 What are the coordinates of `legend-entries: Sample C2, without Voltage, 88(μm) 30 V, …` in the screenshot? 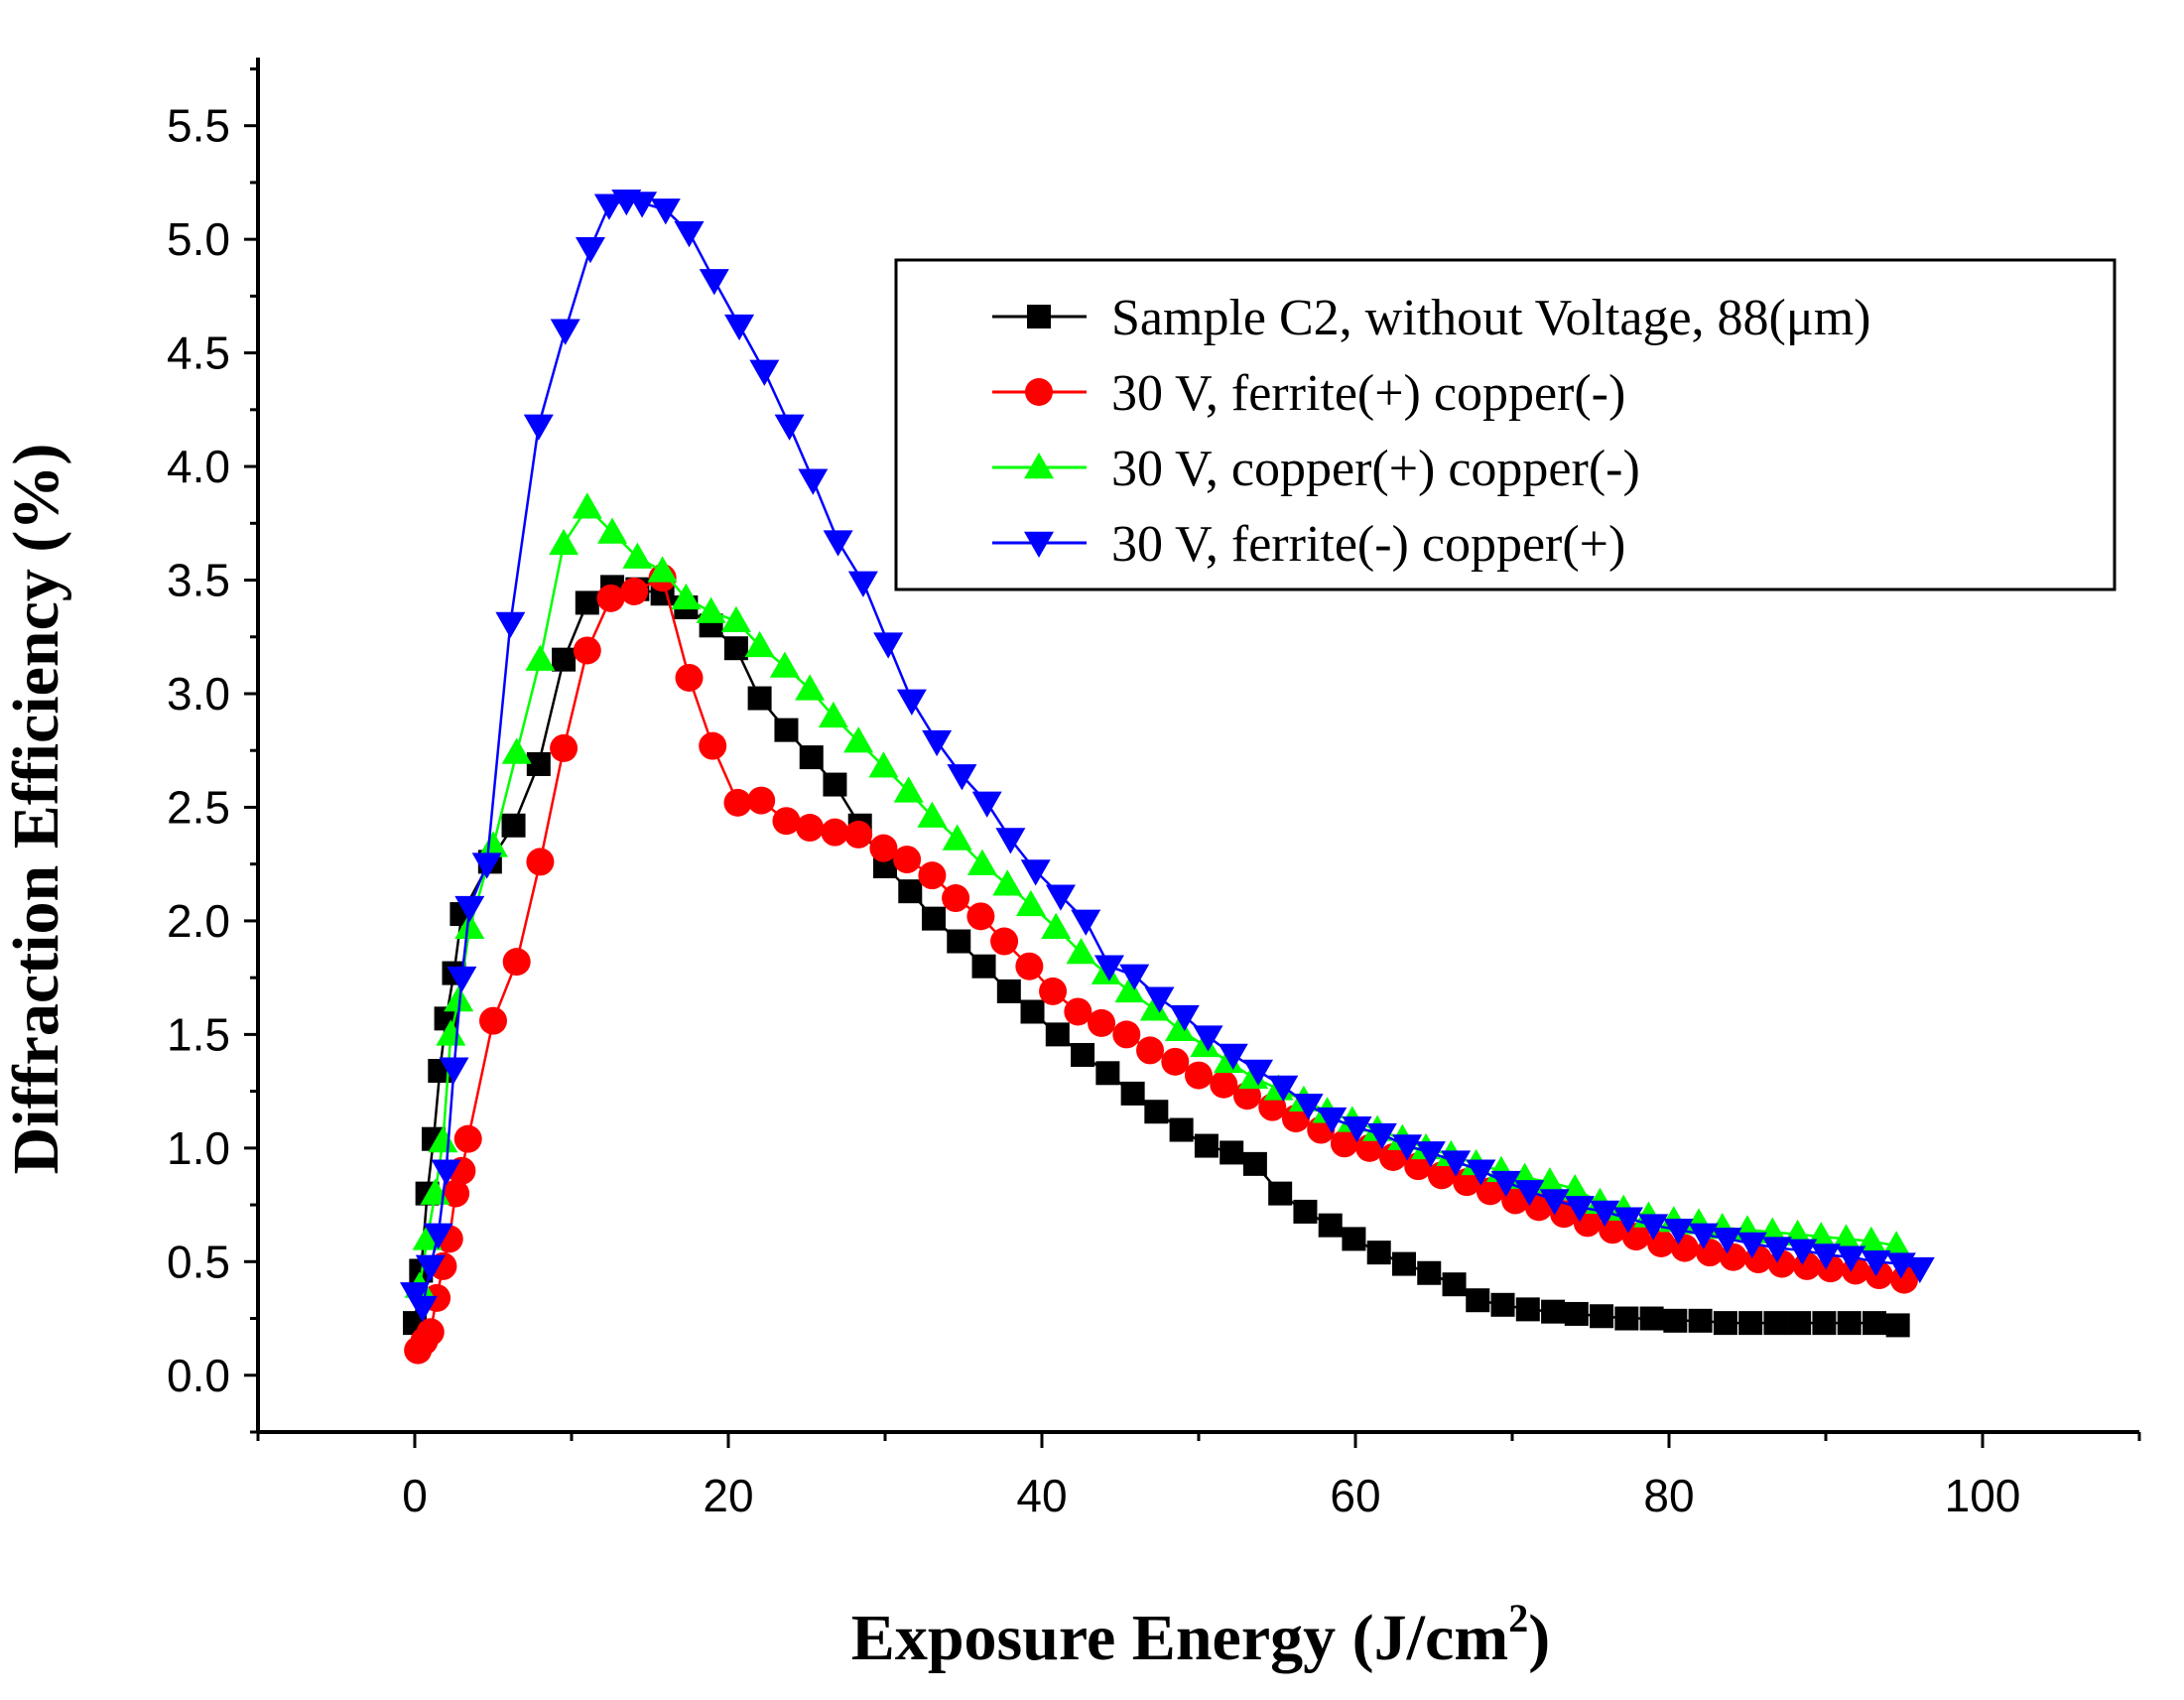 It's located at (1431, 431).